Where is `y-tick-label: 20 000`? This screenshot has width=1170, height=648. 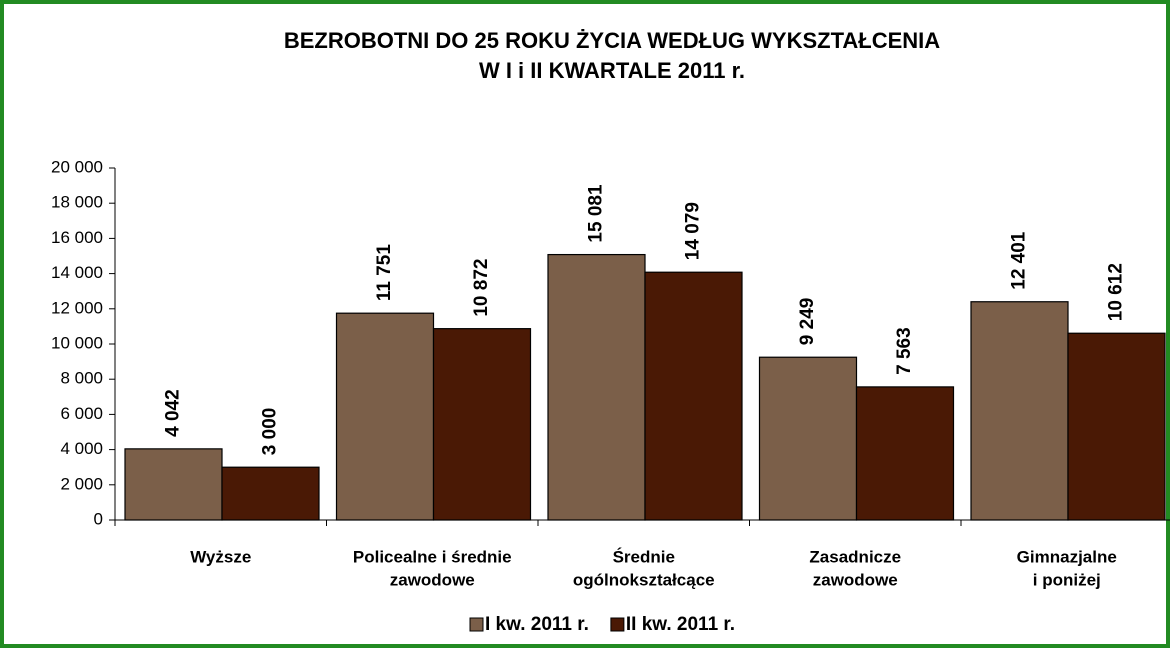 y-tick-label: 20 000 is located at coordinates (77, 166).